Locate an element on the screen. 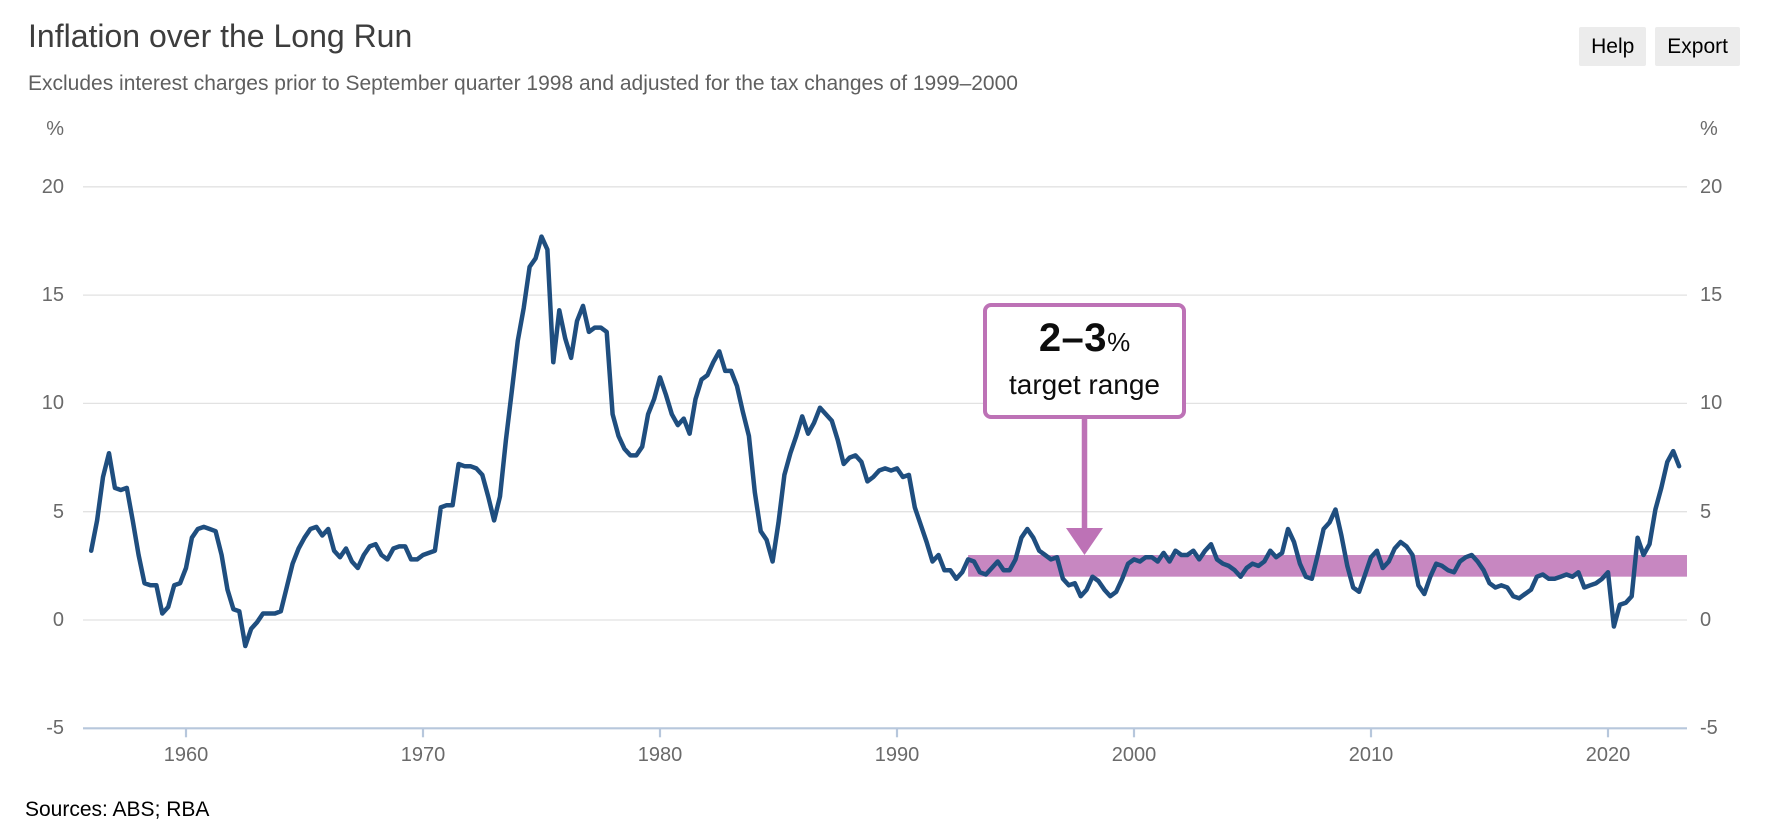 The image size is (1774, 828). page-title: Inflation over the Long Run is located at coordinates (220, 36).